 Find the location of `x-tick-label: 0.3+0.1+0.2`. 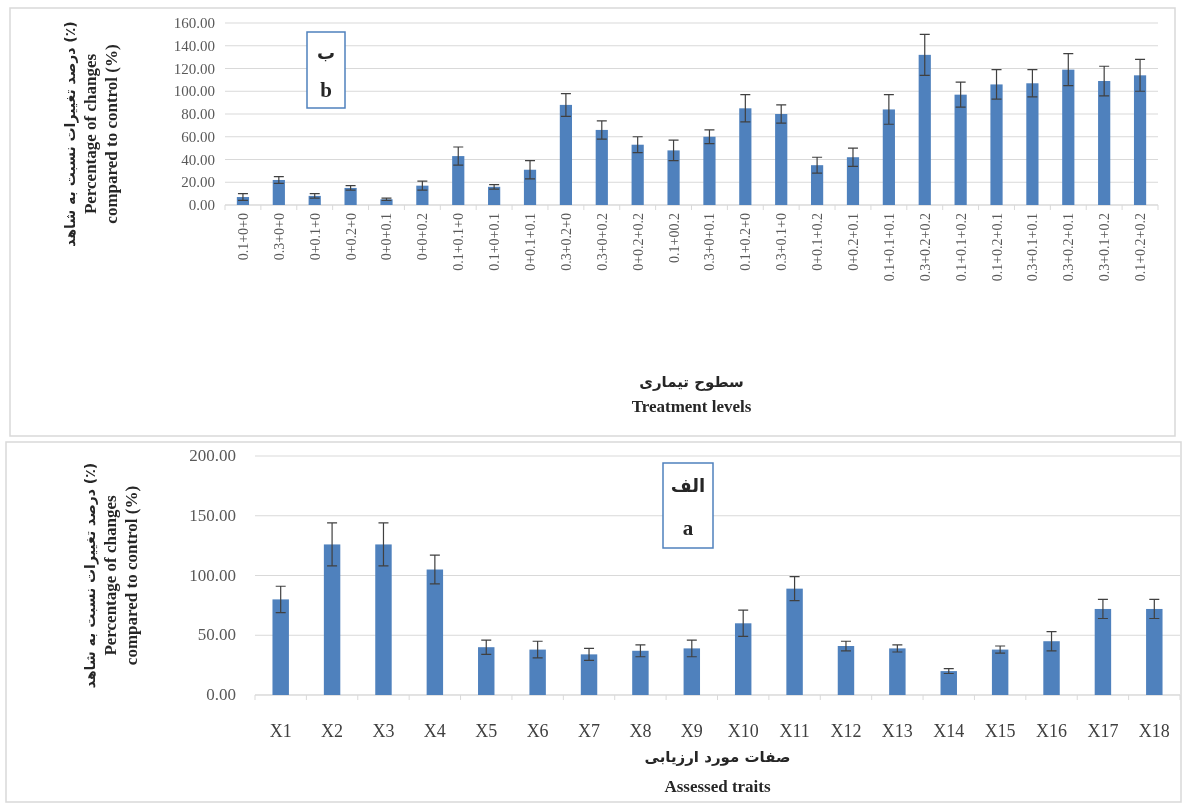

x-tick-label: 0.3+0.1+0.2 is located at coordinates (1105, 247).